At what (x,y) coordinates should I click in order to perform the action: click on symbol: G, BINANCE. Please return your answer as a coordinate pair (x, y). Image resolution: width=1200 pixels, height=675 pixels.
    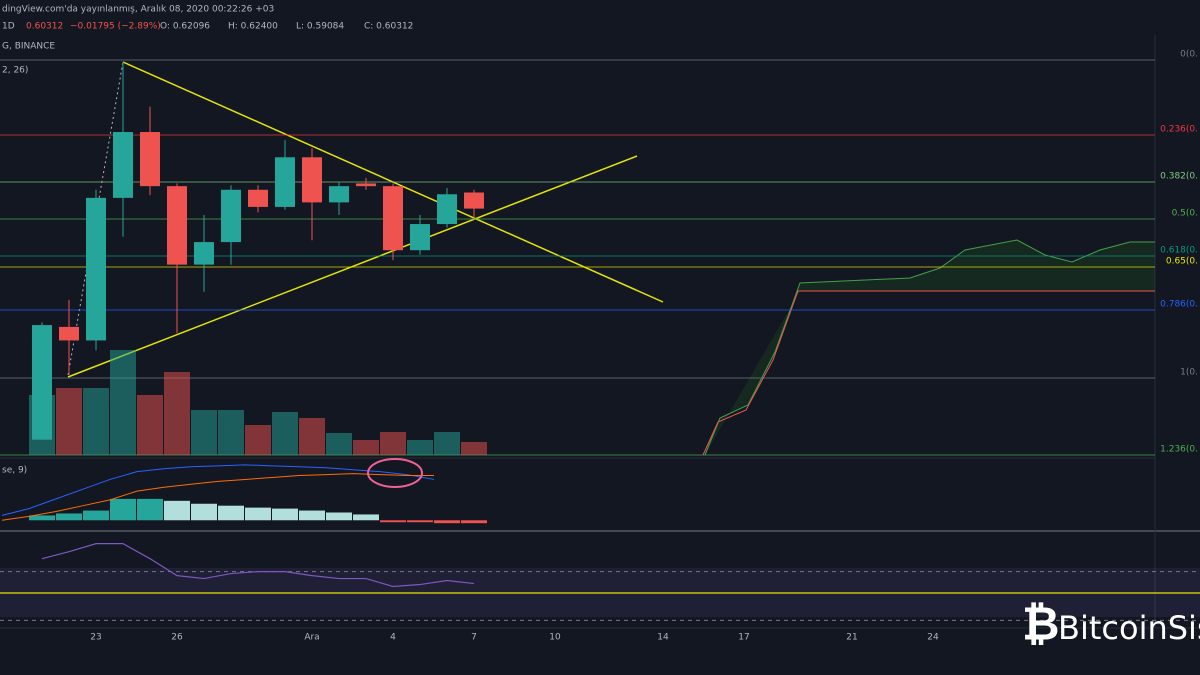
    Looking at the image, I should click on (28, 47).